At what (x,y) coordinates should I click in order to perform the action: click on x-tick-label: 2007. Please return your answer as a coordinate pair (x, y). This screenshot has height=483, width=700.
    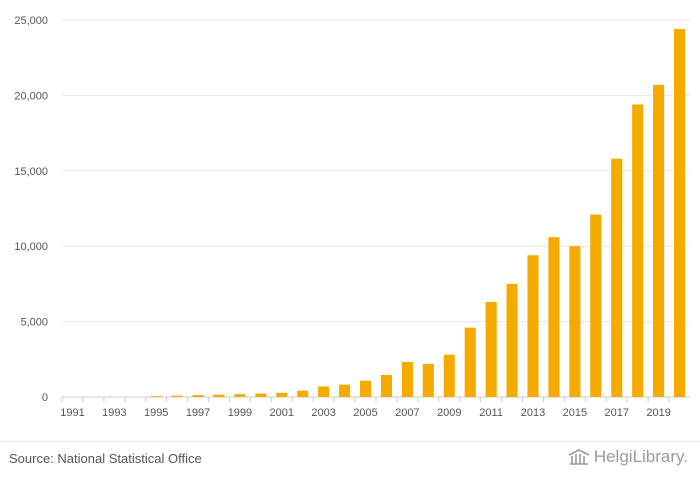
    Looking at the image, I should click on (407, 413).